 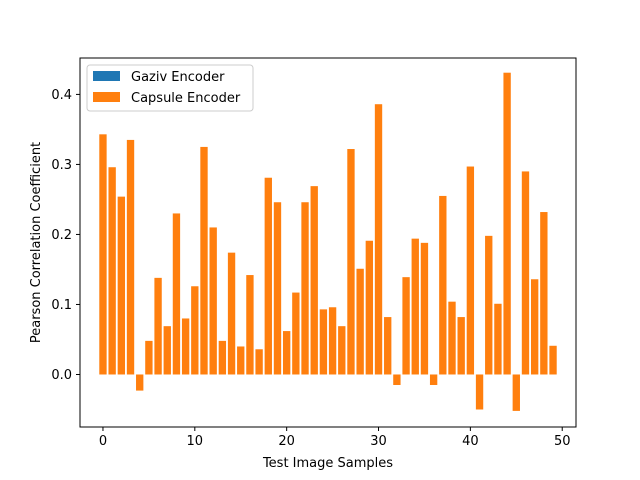 What do you see at coordinates (327, 463) in the screenshot?
I see `x-axis-label: Test Image Samples` at bounding box center [327, 463].